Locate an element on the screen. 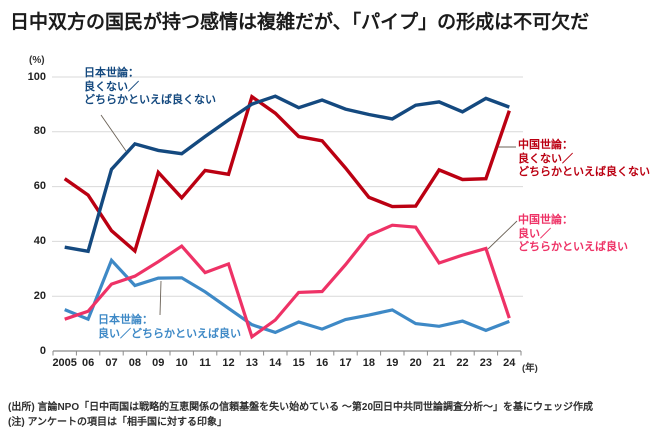  x-tick-label-14: 14 is located at coordinates (275, 363).